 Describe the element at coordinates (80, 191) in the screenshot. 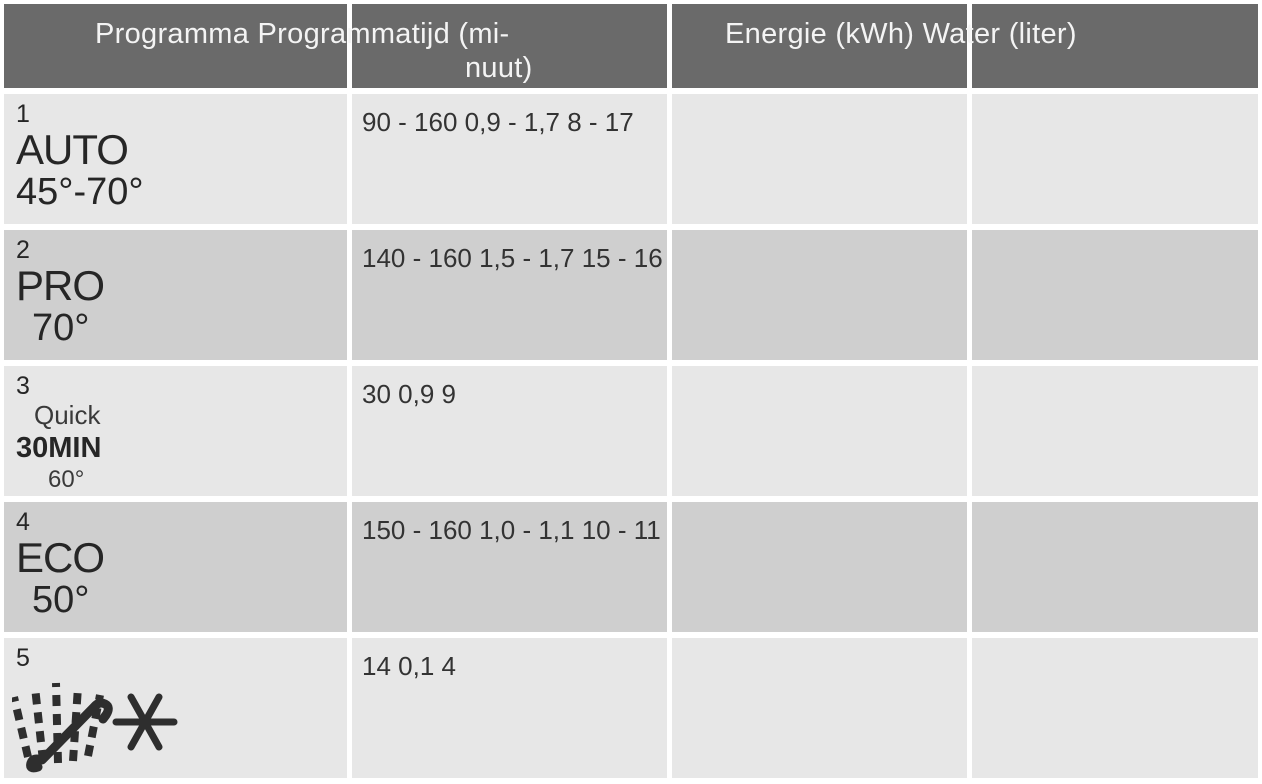

I see `program-temperature: 45°-70°` at that location.